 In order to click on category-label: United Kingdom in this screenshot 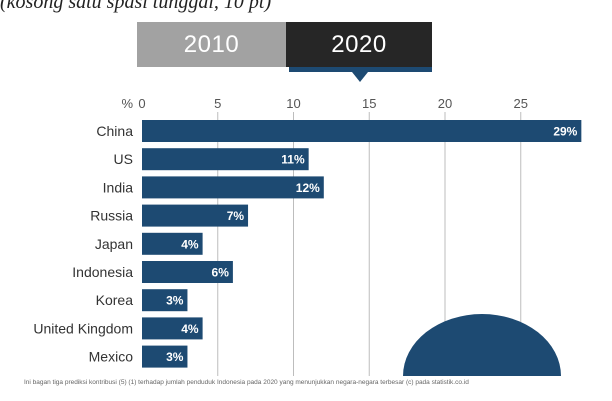, I will do `click(83, 328)`.